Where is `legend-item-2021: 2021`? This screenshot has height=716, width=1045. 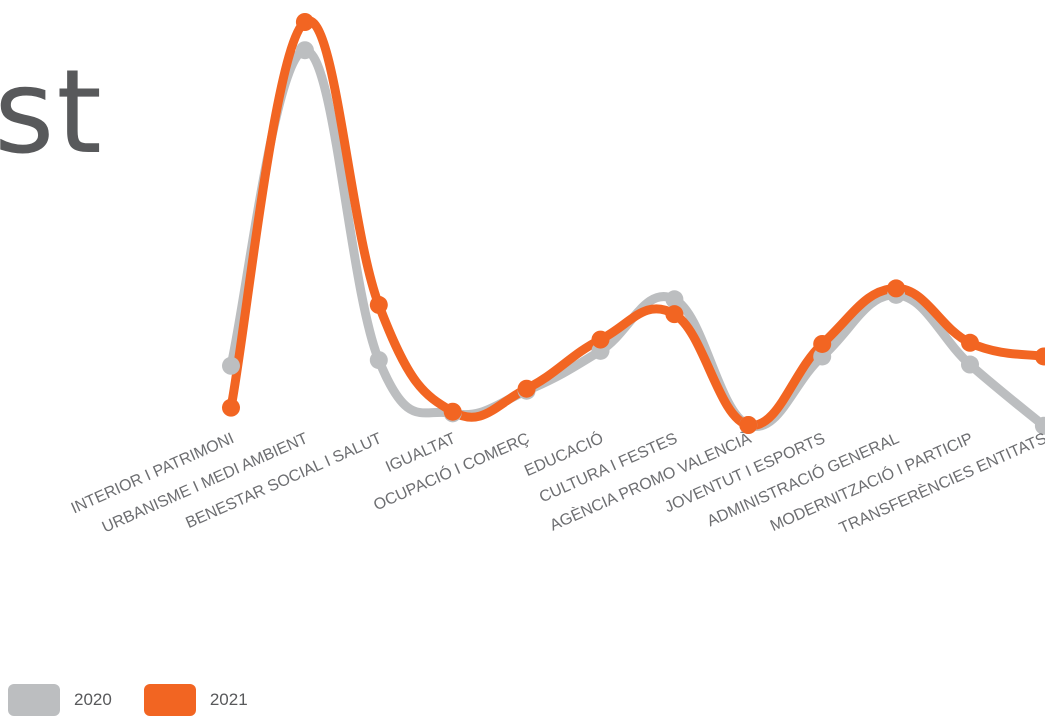
legend-item-2021: 2021 is located at coordinates (195, 700).